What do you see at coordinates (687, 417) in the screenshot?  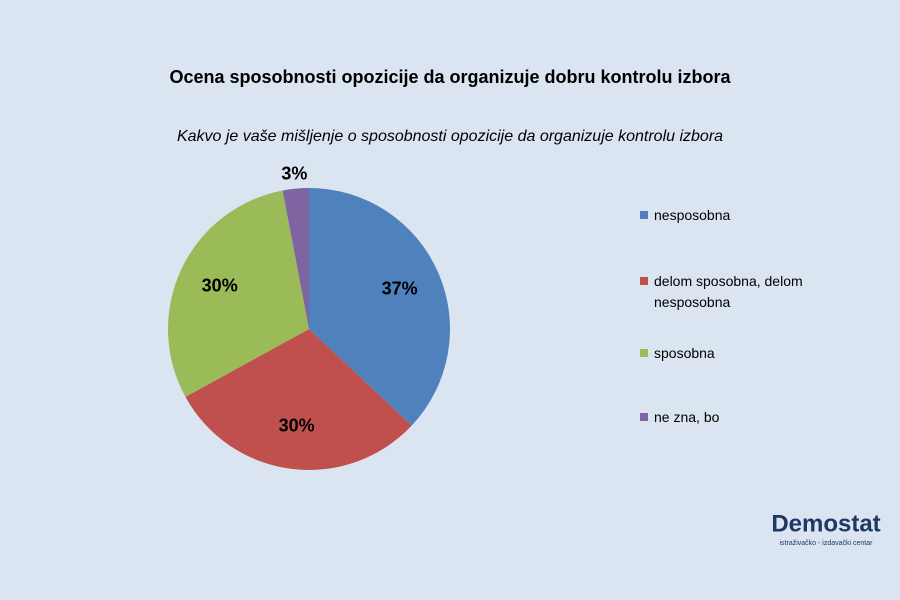 I see `legend-label: ne zna, bo` at bounding box center [687, 417].